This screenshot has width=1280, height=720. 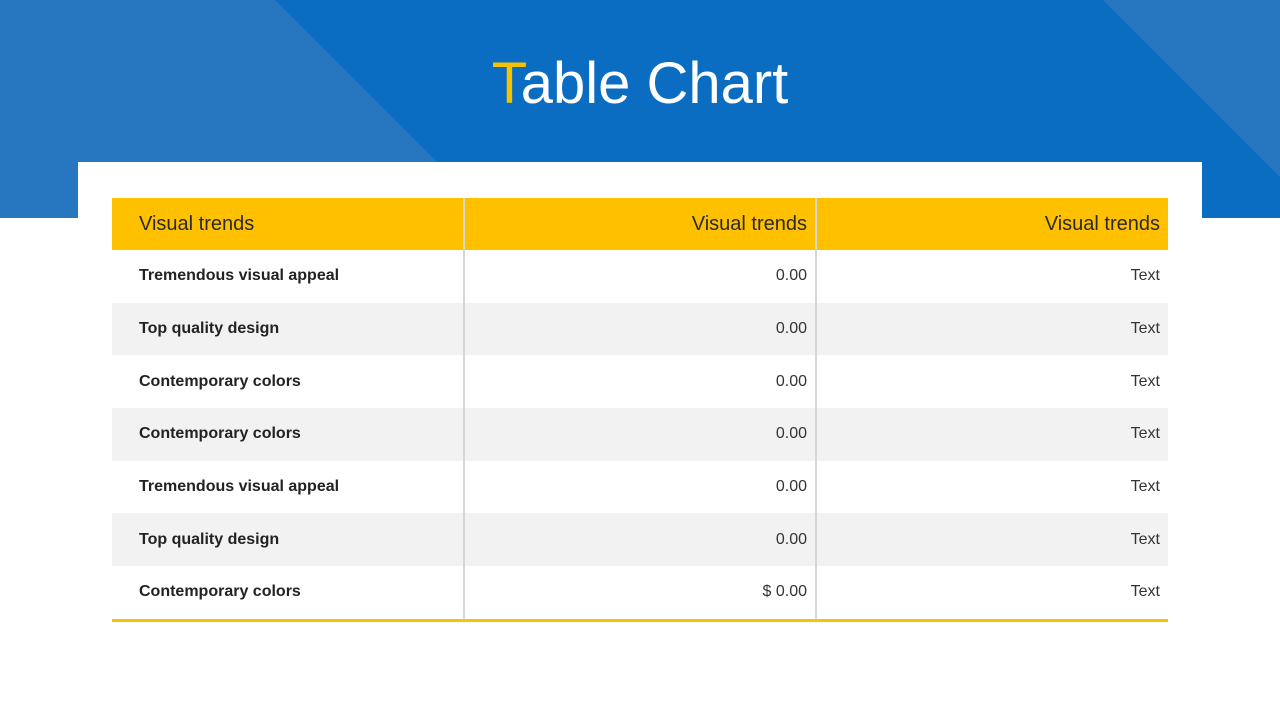 I want to click on table-header-row: Visual trends Visual trends Visual trends, so click(x=640, y=224).